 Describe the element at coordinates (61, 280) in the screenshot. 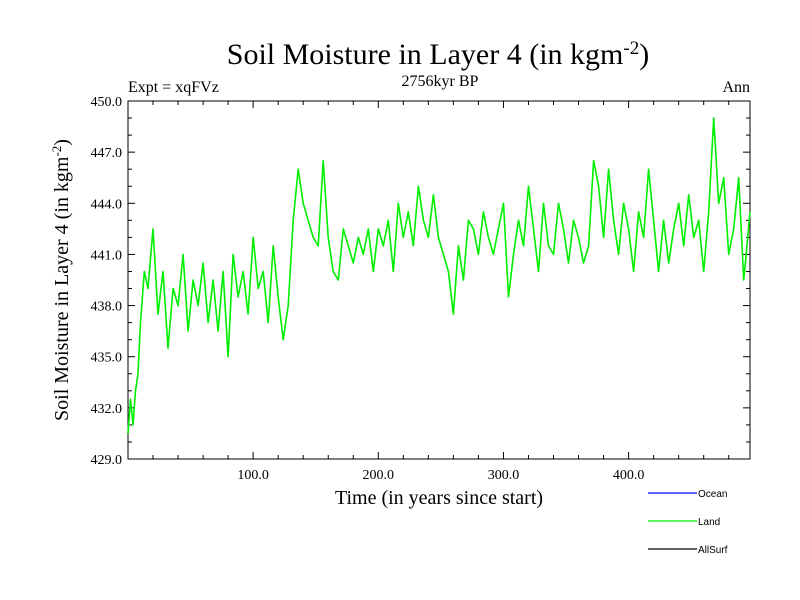

I see `y-axis-label: Soil Moisture in Layer 4 (in kgm-2)` at that location.